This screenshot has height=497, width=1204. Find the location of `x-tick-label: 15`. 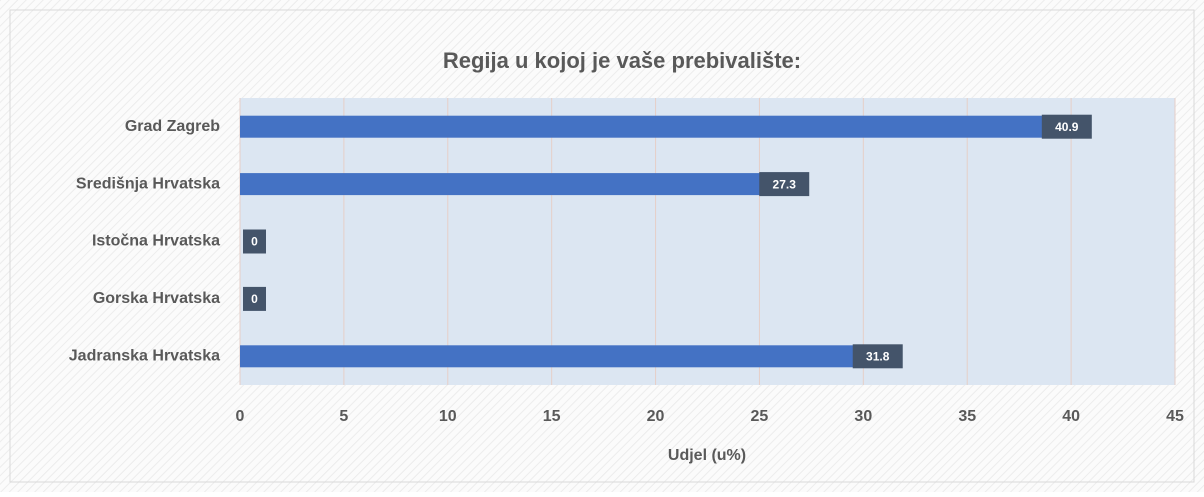

x-tick-label: 15 is located at coordinates (552, 416).